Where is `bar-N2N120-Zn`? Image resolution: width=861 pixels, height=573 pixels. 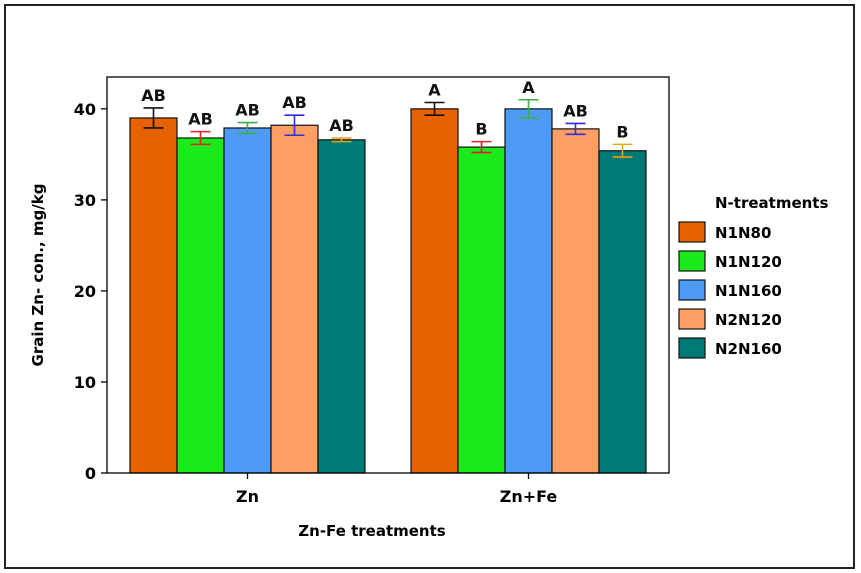 bar-N2N120-Zn is located at coordinates (294, 299).